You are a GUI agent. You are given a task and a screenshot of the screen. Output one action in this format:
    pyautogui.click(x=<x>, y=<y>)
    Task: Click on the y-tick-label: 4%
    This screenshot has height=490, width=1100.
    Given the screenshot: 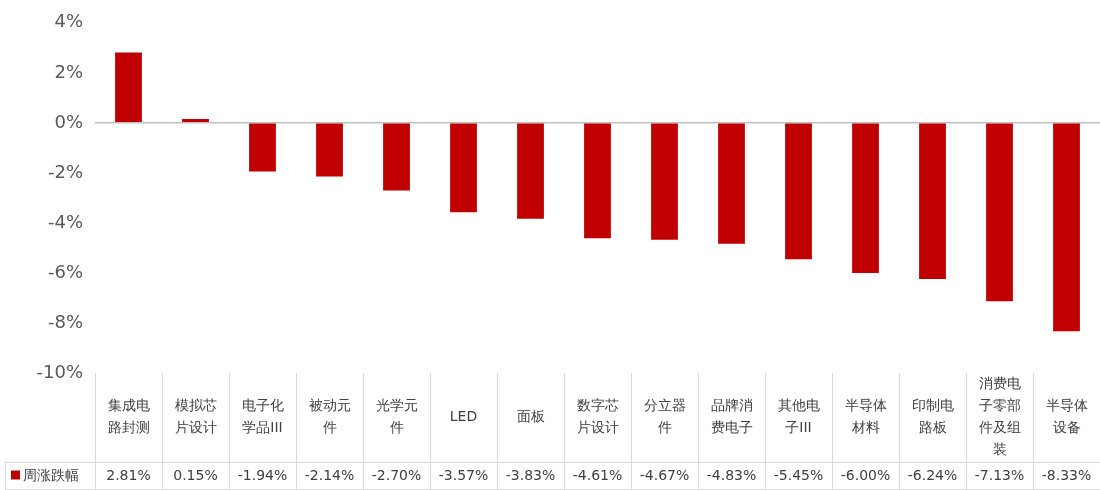 What is the action you would take?
    pyautogui.click(x=68, y=21)
    